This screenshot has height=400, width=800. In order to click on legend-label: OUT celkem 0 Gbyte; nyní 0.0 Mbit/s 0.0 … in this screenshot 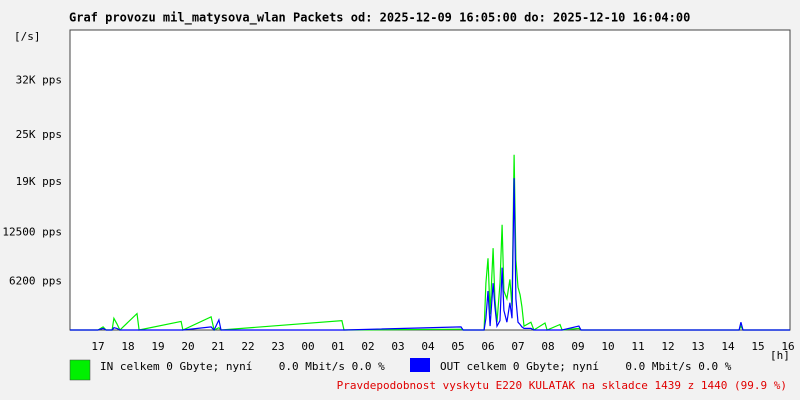, I will do `click(586, 366)`.